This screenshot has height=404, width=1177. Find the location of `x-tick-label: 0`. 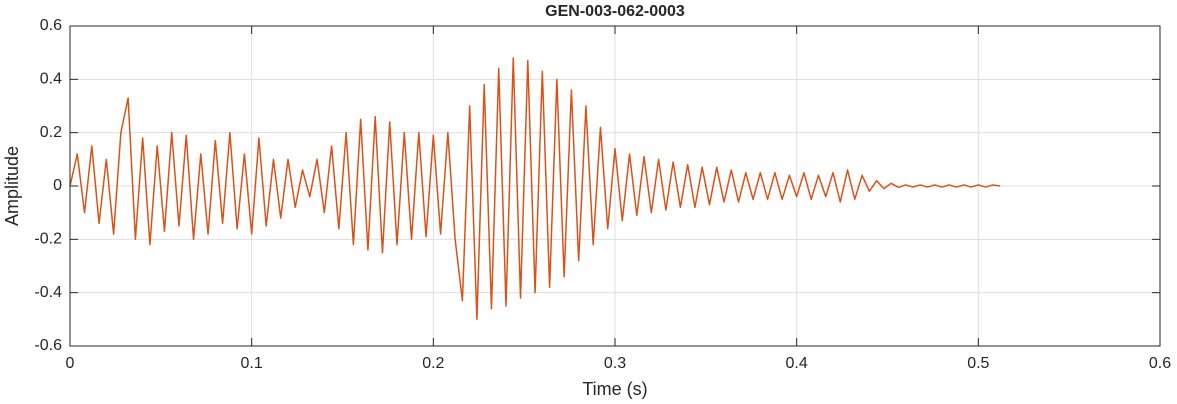

x-tick-label: 0 is located at coordinates (70, 363).